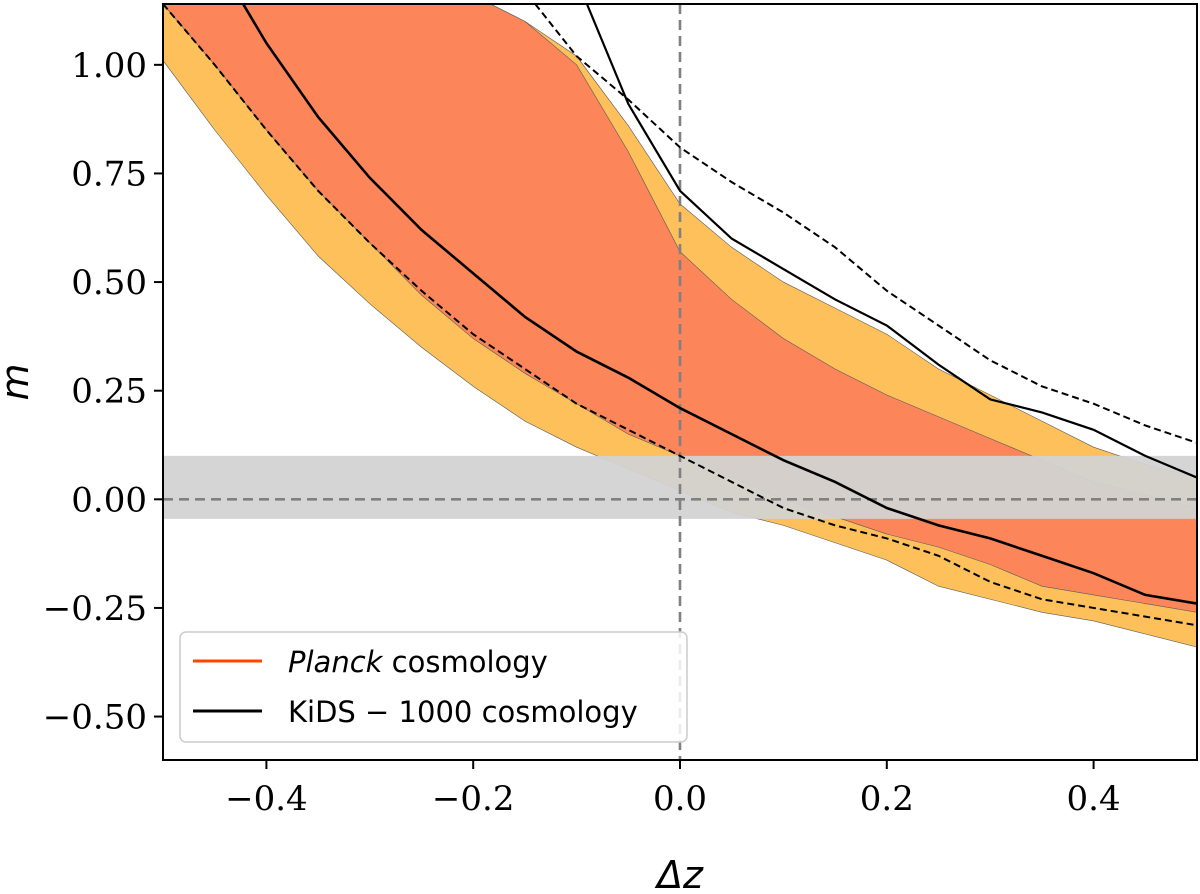  I want to click on legend: Planck cosmology KiDS − 1000 cosmology, so click(433, 687).